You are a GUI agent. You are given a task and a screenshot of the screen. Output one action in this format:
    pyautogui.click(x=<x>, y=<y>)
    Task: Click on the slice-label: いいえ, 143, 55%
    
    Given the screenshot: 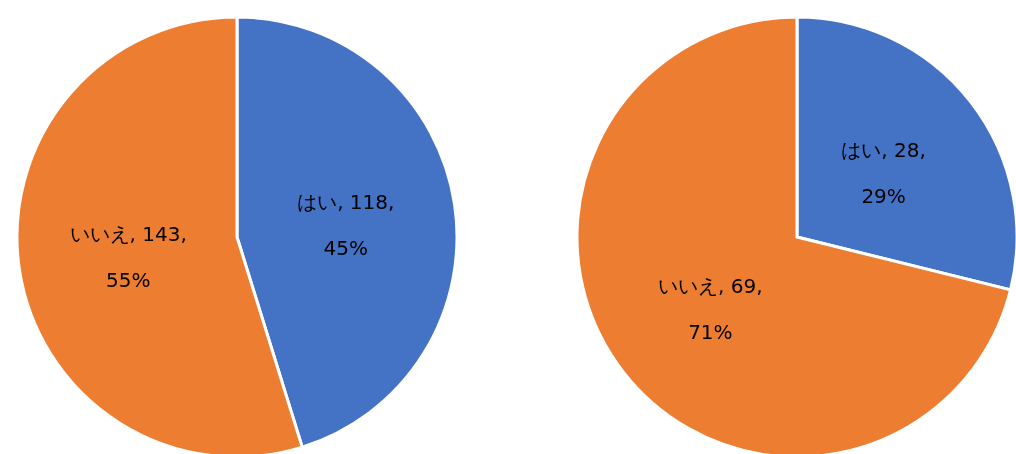 What is the action you would take?
    pyautogui.click(x=128, y=257)
    